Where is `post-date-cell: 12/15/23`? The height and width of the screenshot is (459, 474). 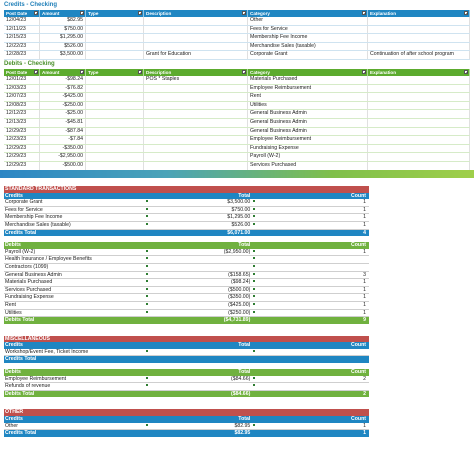 post-date-cell: 12/15/23 is located at coordinates (22, 38).